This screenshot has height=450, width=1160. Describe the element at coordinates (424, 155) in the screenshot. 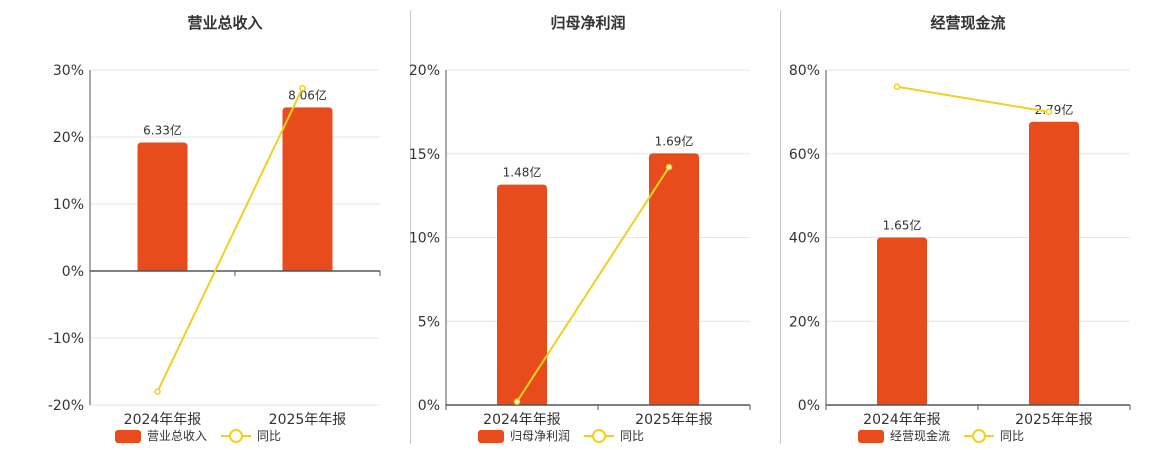

I see `y-tick-label: 15%` at that location.